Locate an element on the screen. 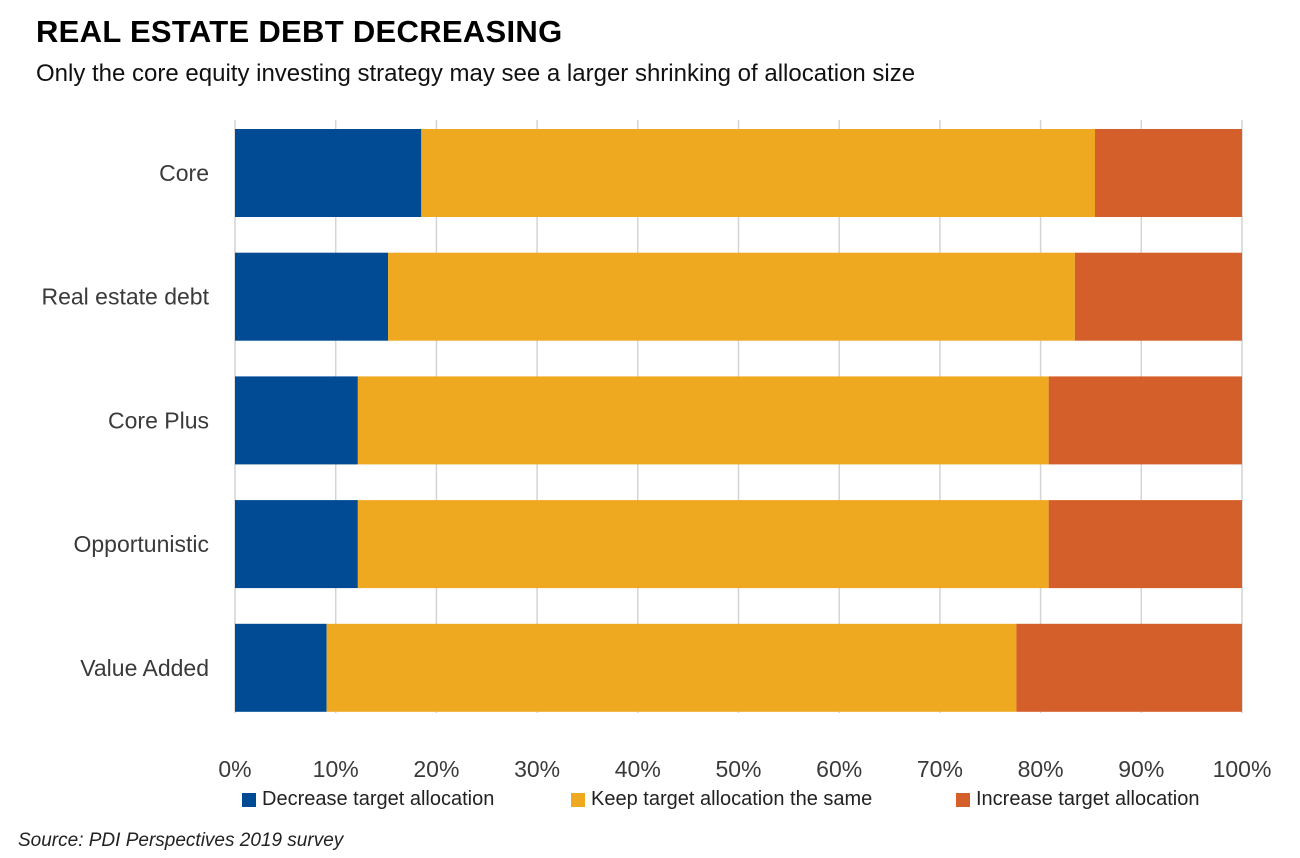 This screenshot has width=1300, height=858. x-tick-label: 100% is located at coordinates (1242, 769).